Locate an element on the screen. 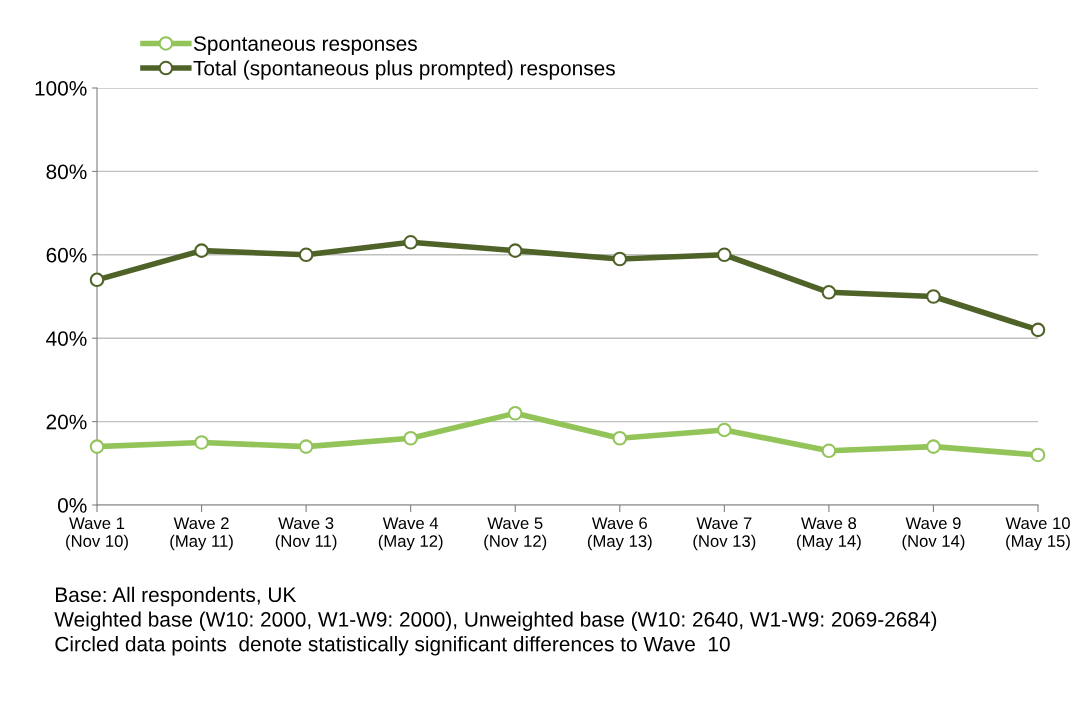 This screenshot has height=707, width=1086. y-tick-label: 0% is located at coordinates (72, 505).